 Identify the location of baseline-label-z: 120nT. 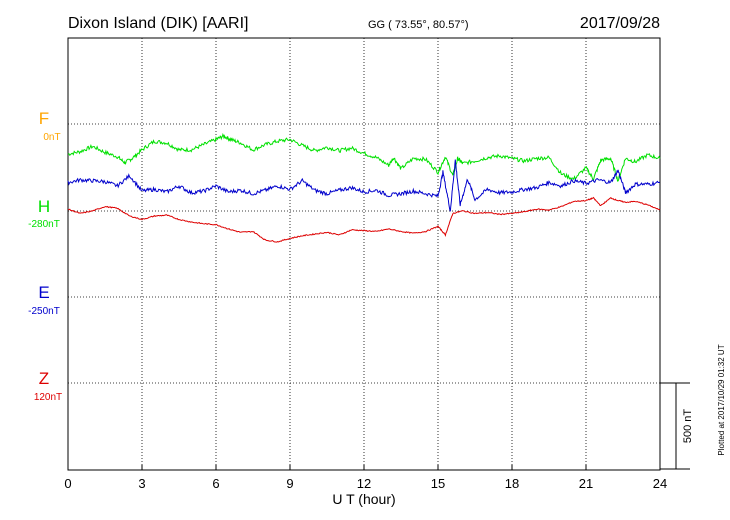
(48, 397).